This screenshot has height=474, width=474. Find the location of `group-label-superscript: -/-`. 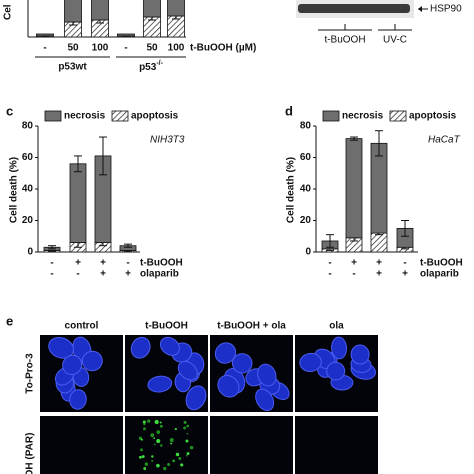

group-label-superscript: -/- is located at coordinates (159, 63).